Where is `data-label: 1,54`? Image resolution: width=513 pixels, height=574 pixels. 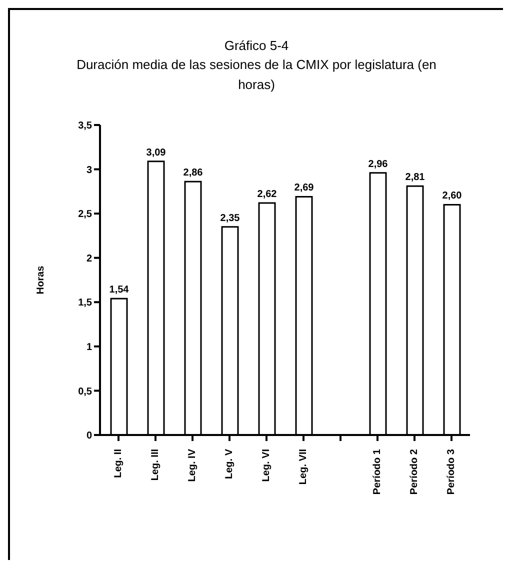 data-label: 1,54 is located at coordinates (119, 290).